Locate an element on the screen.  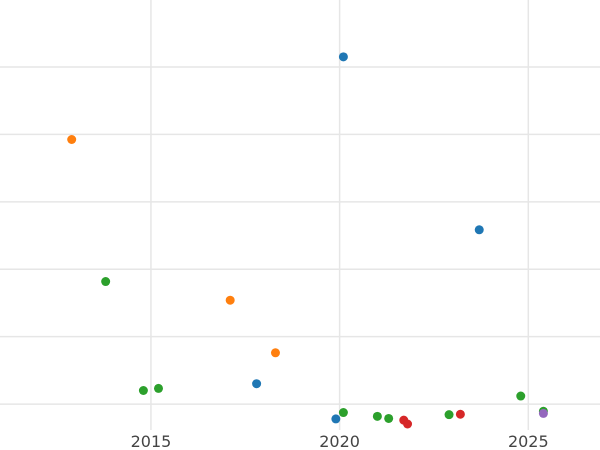
x-axis-ticks: 2015 2020 2025 is located at coordinates (340, 441).